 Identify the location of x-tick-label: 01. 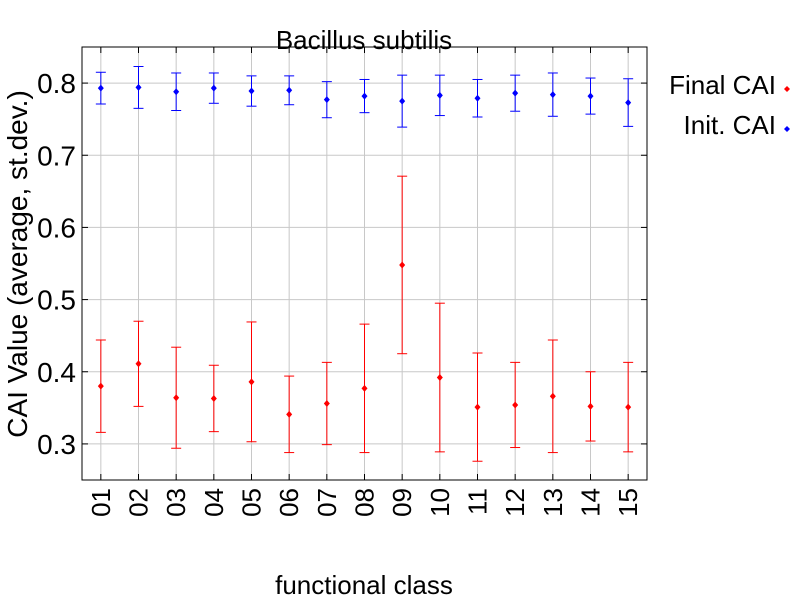
(101, 502).